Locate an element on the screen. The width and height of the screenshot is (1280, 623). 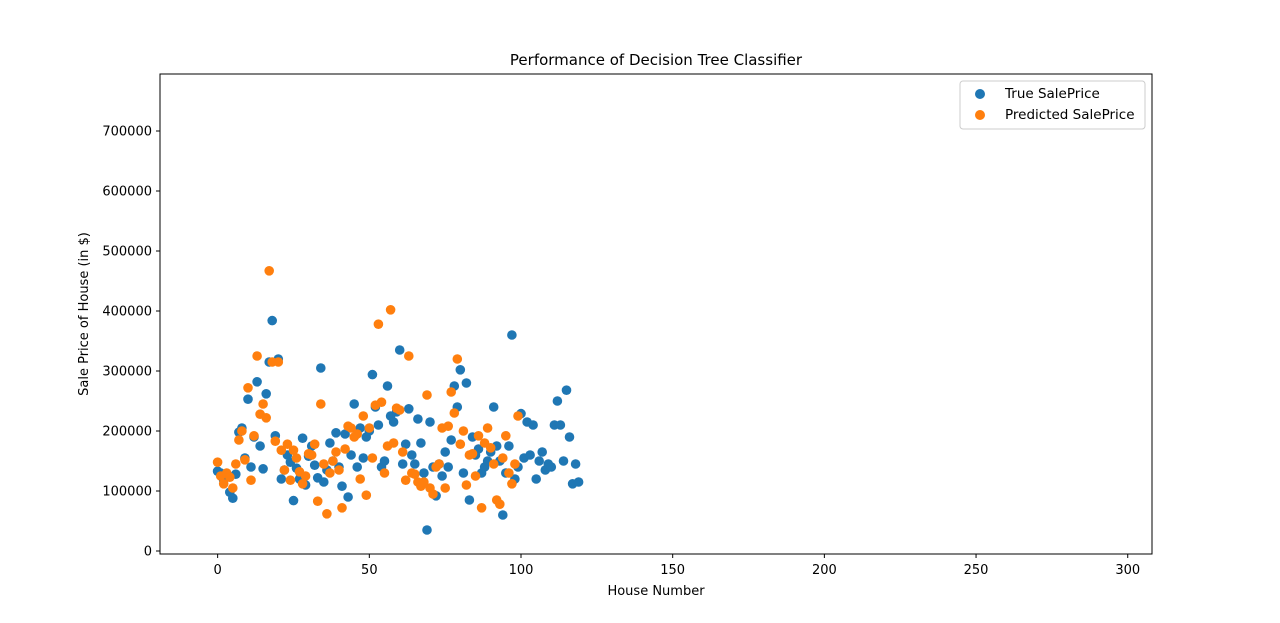
y-tick-label: 0 is located at coordinates (148, 552).